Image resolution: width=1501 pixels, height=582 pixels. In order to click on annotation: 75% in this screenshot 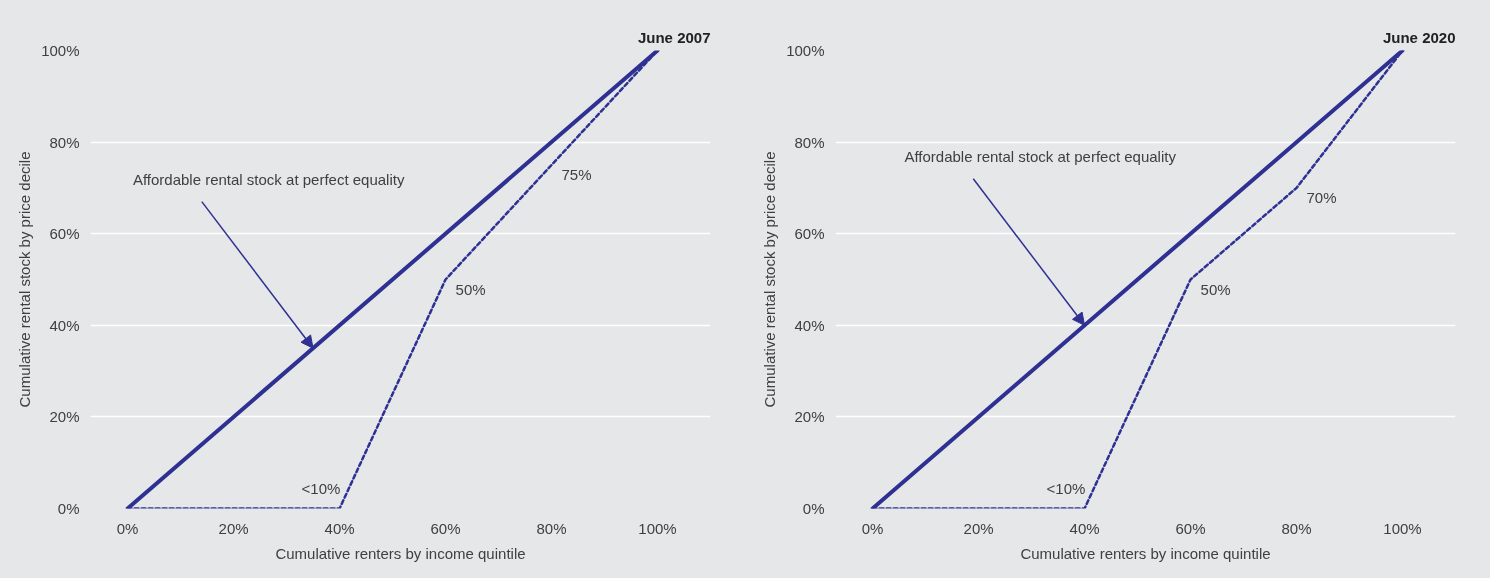, I will do `click(576, 174)`.